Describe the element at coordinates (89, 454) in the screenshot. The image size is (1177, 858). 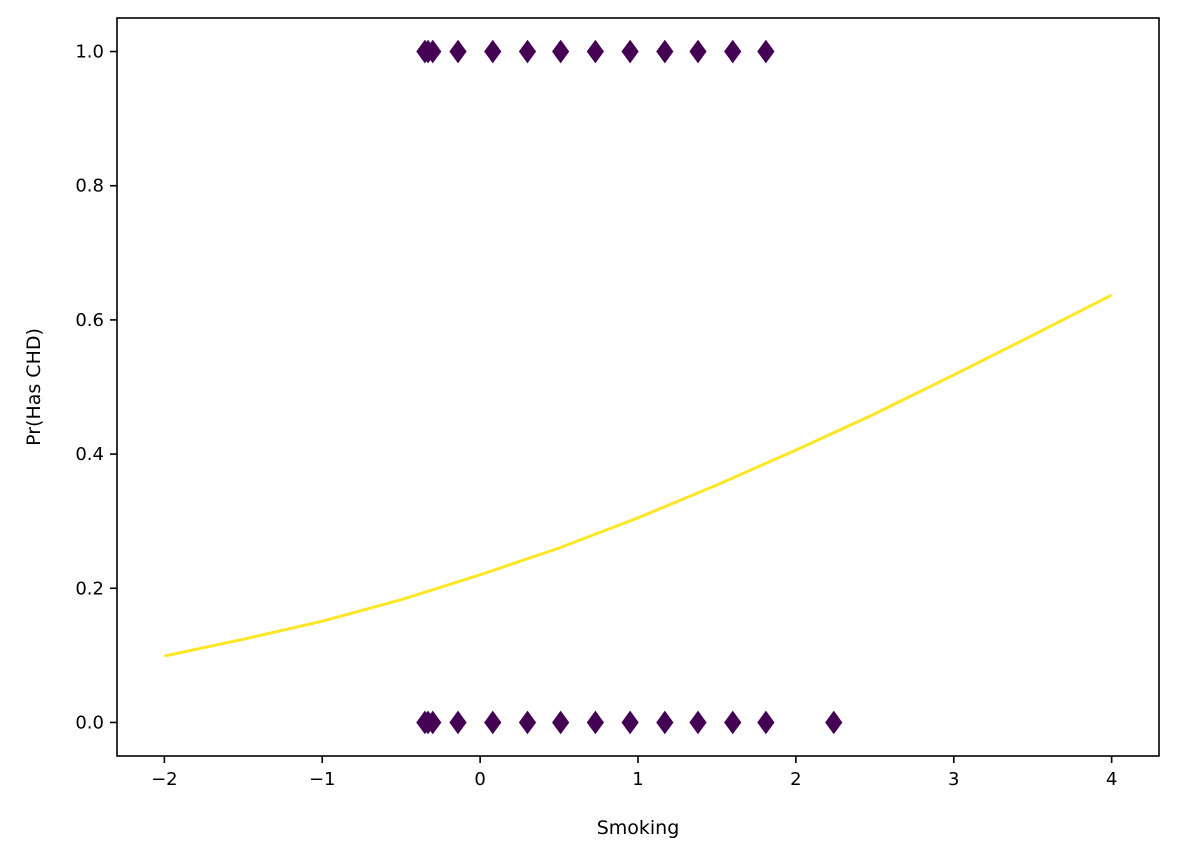
I see `y-tick-label: 0.4` at that location.